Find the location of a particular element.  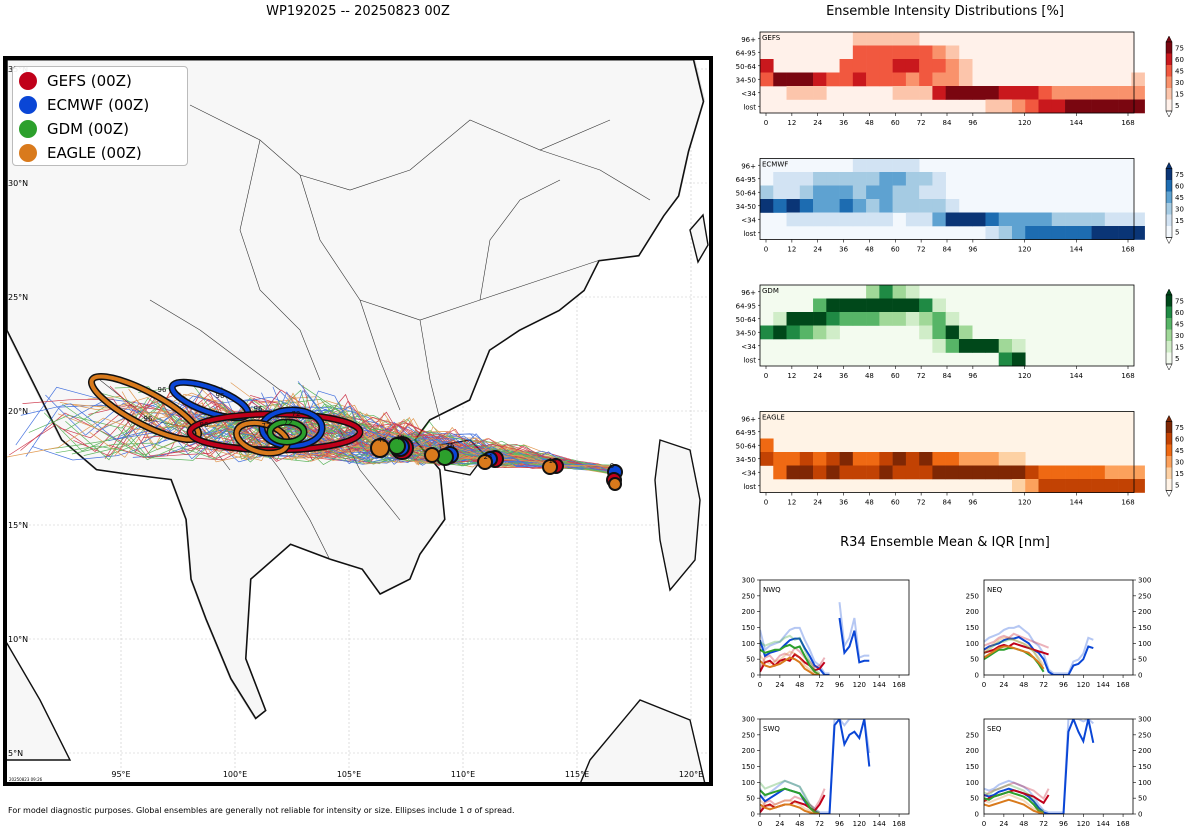

lon-label: 100°E is located at coordinates (235, 774).